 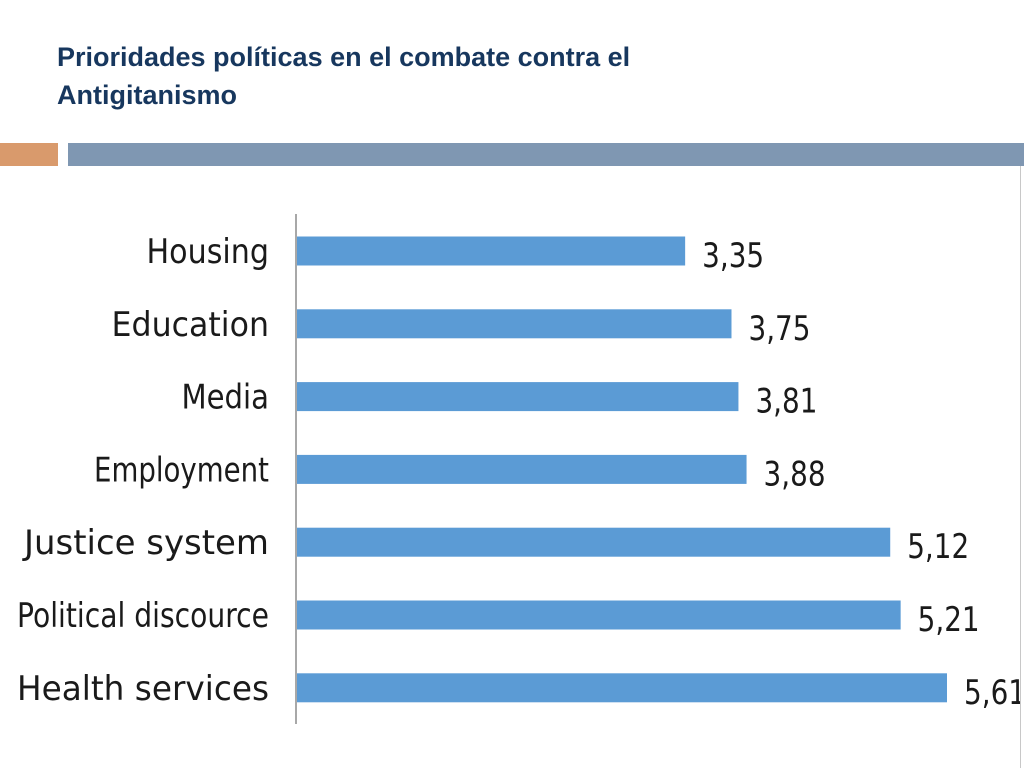 I want to click on data-label: 3,88, so click(x=795, y=474).